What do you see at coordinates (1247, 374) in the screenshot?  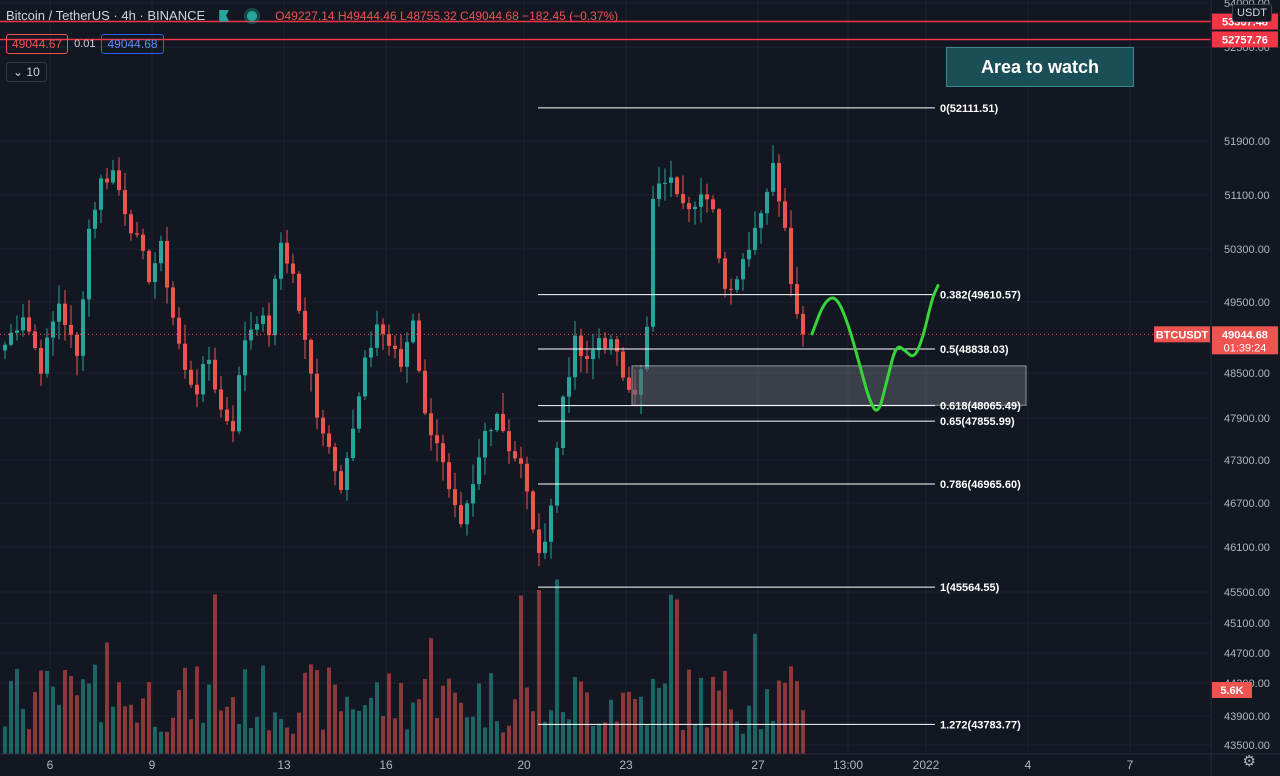 I see `price-tick-label: 48500.00` at bounding box center [1247, 374].